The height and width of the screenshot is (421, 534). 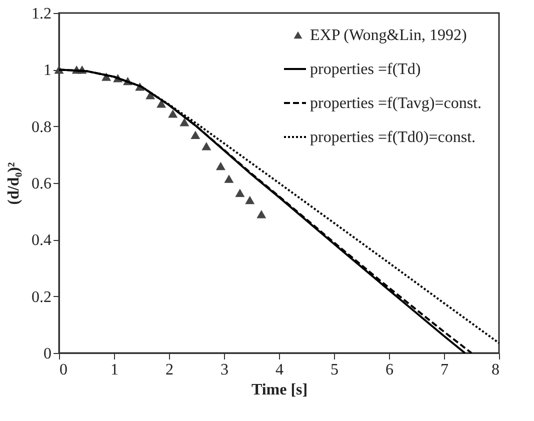 What do you see at coordinates (42, 184) in the screenshot?
I see `y-tick-label: 0.6` at bounding box center [42, 184].